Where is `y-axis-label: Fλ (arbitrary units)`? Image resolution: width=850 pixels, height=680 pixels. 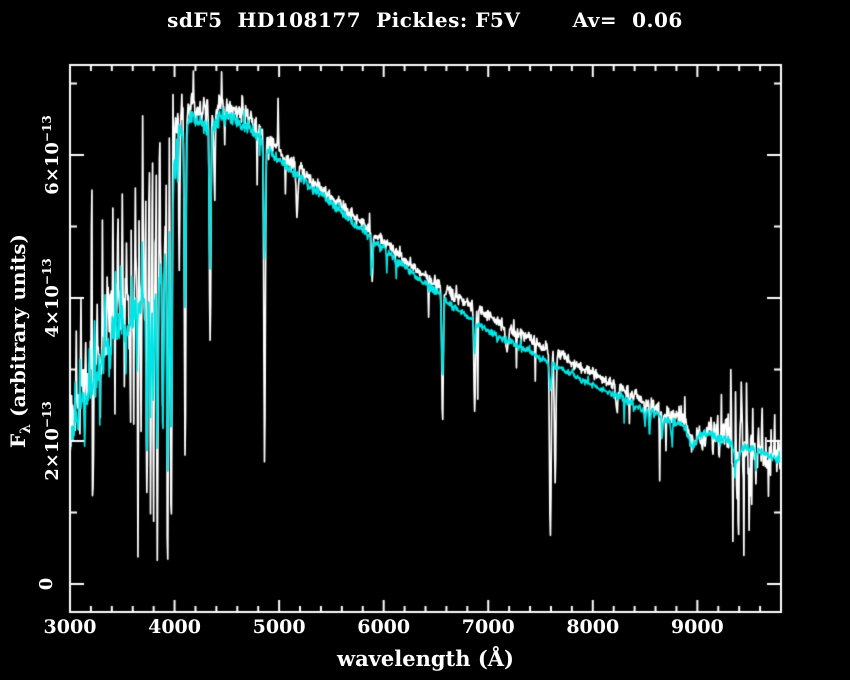 y-axis-label: Fλ (arbitrary units) is located at coordinates (19, 341).